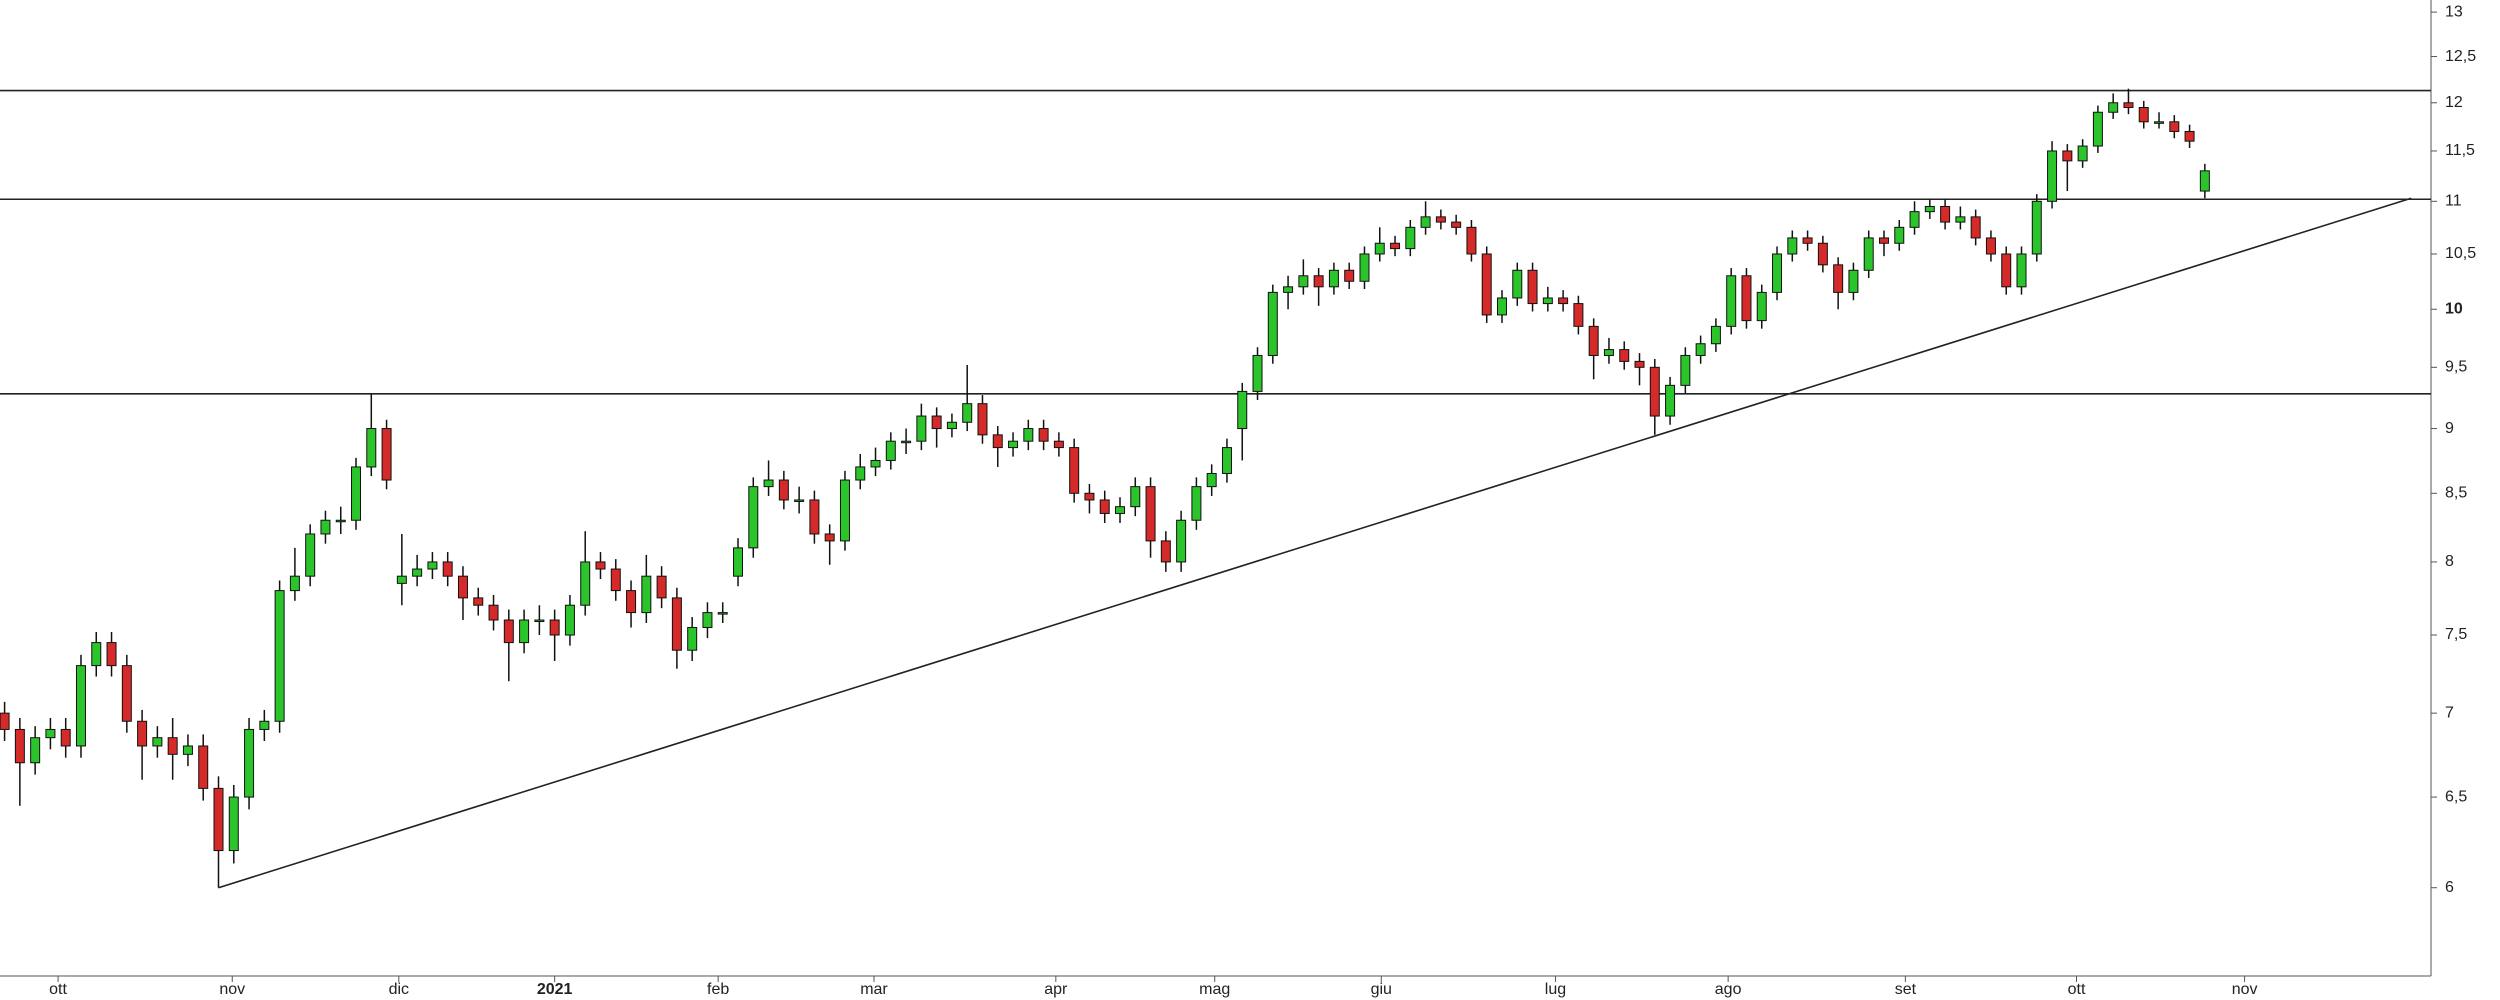 This screenshot has width=2500, height=1000. What do you see at coordinates (2449, 561) in the screenshot?
I see `y-tick-label: 8` at bounding box center [2449, 561].